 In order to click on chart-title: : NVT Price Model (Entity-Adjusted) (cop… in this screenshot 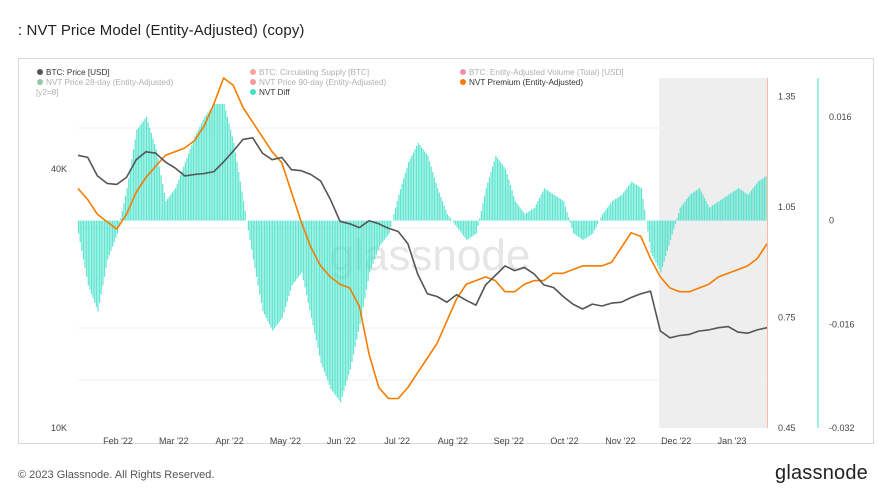, I will do `click(161, 30)`.